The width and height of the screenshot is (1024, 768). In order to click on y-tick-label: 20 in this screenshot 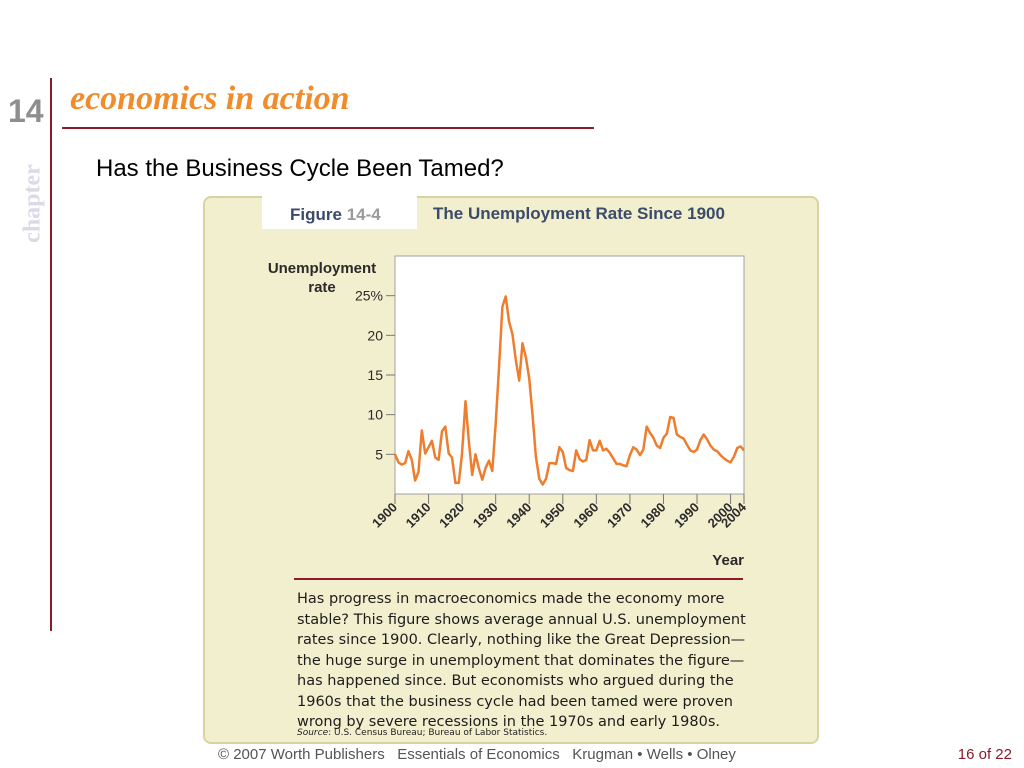, I will do `click(375, 335)`.